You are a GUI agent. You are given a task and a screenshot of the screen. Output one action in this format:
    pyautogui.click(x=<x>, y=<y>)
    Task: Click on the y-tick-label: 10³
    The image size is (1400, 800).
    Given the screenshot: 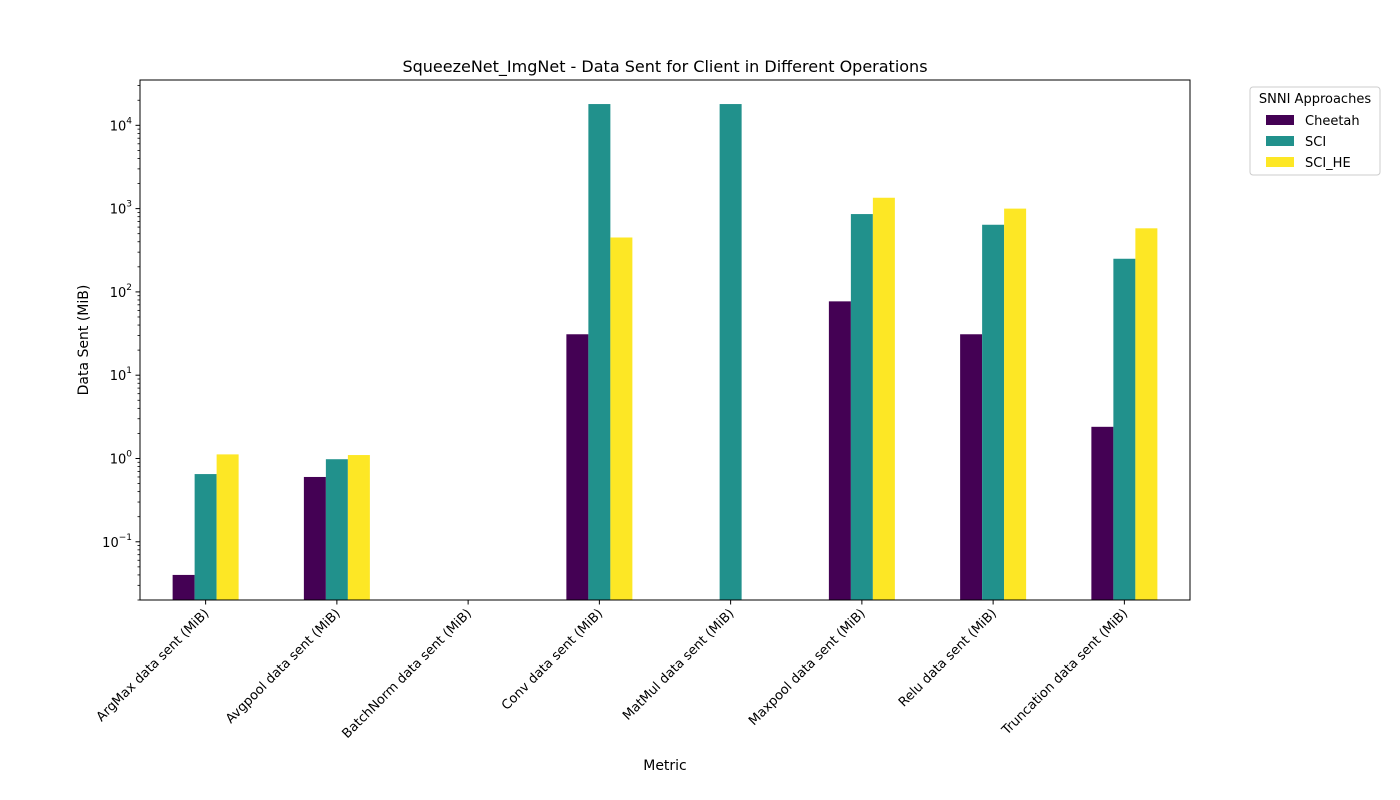 What is the action you would take?
    pyautogui.click(x=121, y=209)
    